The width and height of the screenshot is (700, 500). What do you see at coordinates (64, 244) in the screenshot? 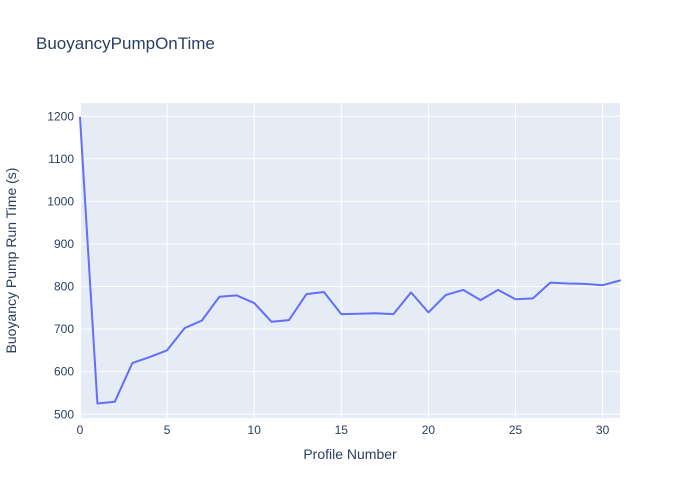
I see `y-tick-label: 900` at bounding box center [64, 244].